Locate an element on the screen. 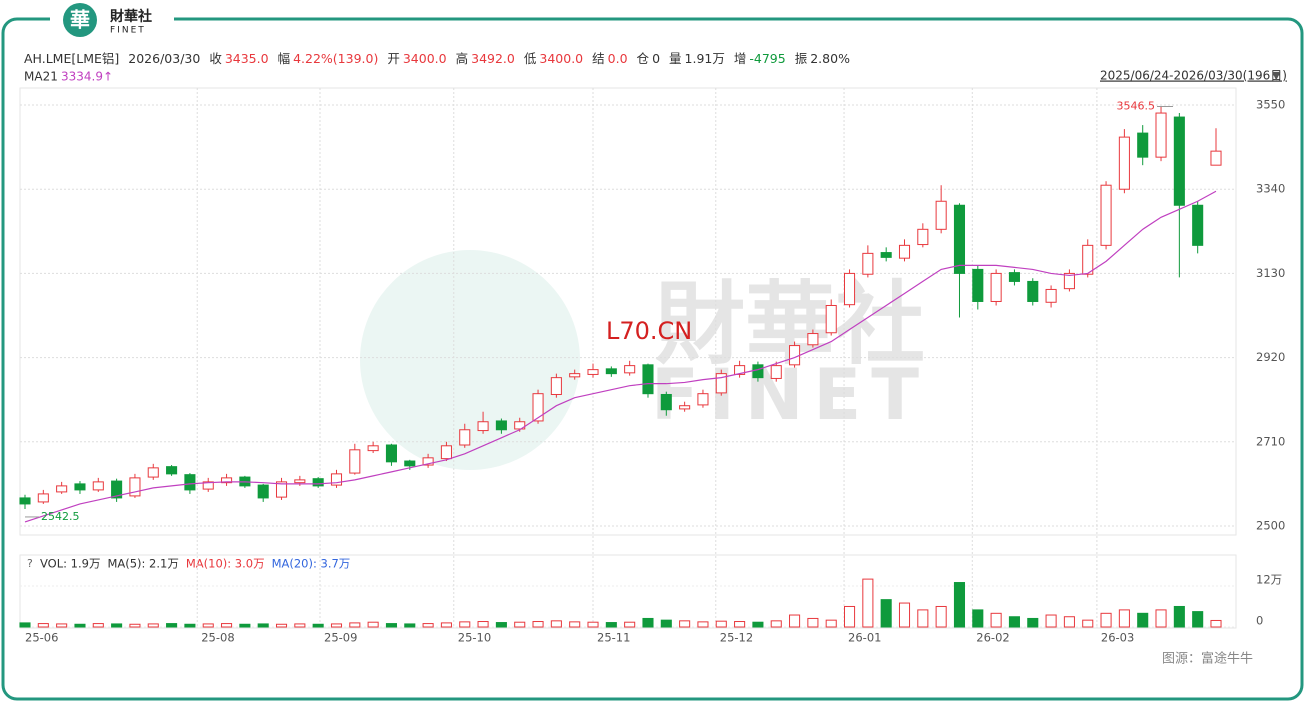 Image resolution: width=1306 pixels, height=723 pixels. logo-text: 財華社 is located at coordinates (130, 16).